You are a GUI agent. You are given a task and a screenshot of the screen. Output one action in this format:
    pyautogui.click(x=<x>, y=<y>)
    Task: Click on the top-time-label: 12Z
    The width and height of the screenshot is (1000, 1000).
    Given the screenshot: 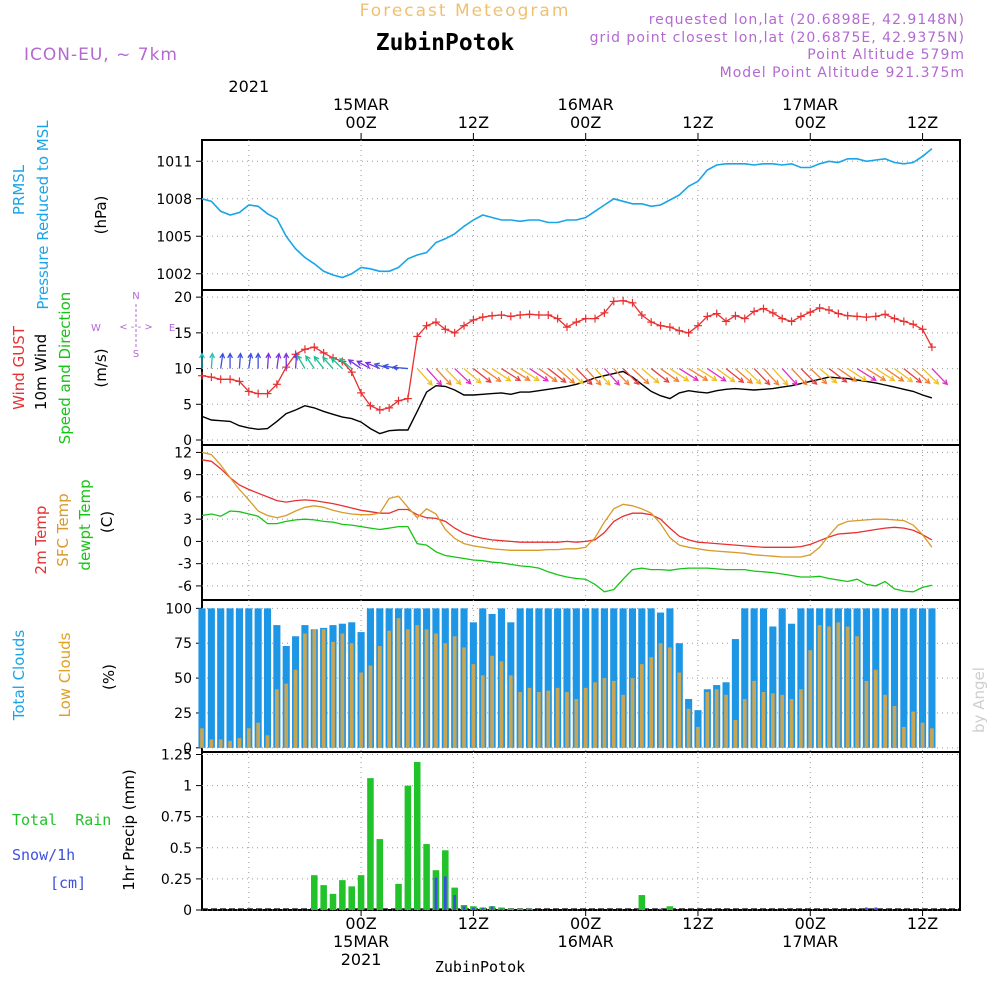 What is the action you would take?
    pyautogui.click(x=473, y=122)
    